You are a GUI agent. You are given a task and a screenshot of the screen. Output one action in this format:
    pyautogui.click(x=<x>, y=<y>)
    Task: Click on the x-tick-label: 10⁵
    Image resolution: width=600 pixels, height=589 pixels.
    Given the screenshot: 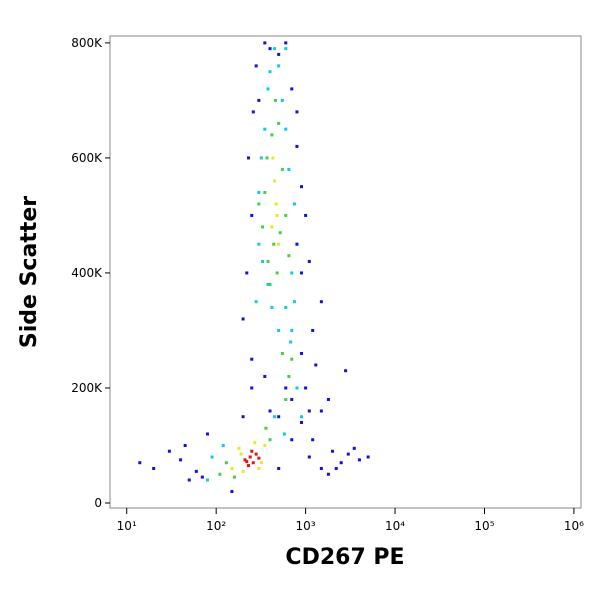 What is the action you would take?
    pyautogui.click(x=484, y=526)
    